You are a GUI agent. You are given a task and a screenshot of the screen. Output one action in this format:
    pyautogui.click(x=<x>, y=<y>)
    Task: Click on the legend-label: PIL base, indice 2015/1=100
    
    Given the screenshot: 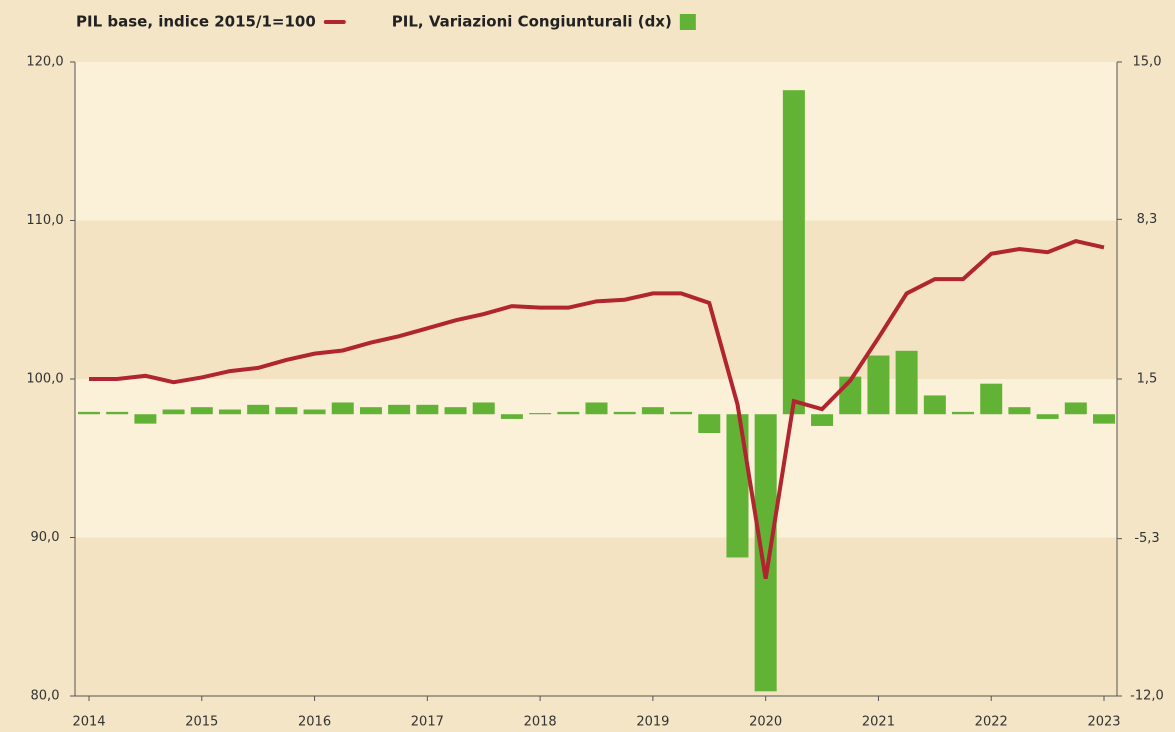 What is the action you would take?
    pyautogui.click(x=196, y=22)
    